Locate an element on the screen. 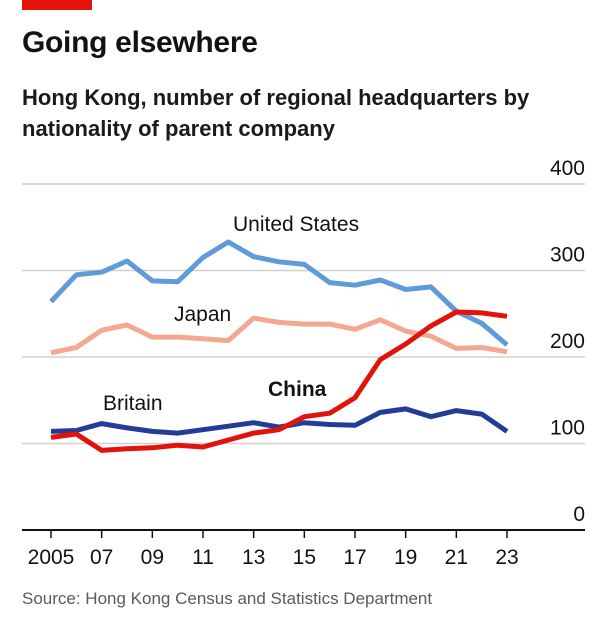 The image size is (608, 626). x-tick-label-2013: 13 is located at coordinates (253, 557).